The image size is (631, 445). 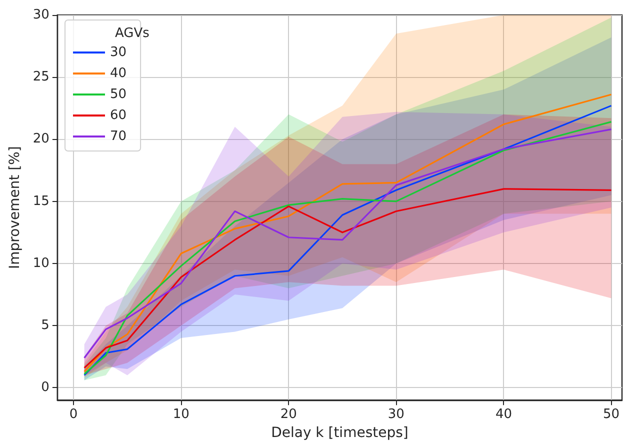 I want to click on x-tick-label: 30, so click(x=396, y=414).